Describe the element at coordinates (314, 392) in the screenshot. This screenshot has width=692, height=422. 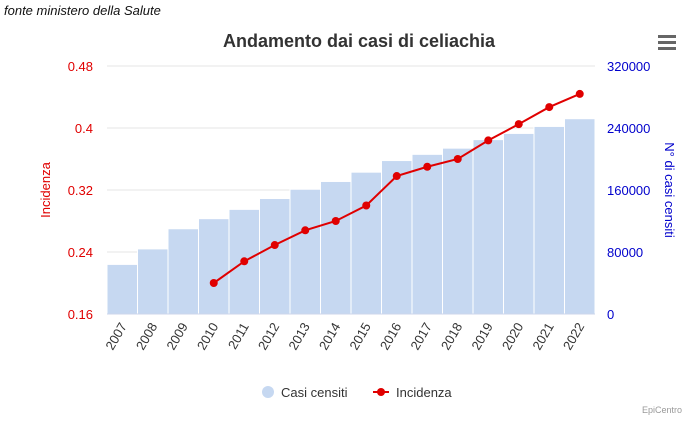
I see `legend-bars-label: Casi censiti` at that location.